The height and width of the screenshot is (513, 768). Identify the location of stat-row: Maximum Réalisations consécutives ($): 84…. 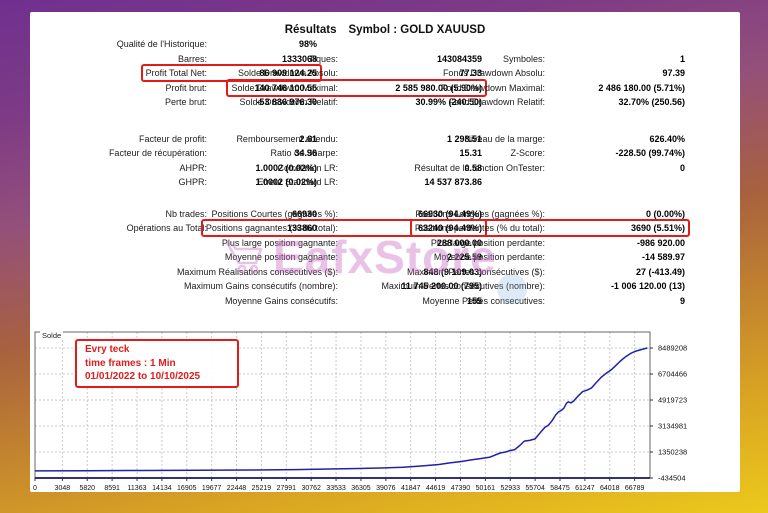
(317, 272).